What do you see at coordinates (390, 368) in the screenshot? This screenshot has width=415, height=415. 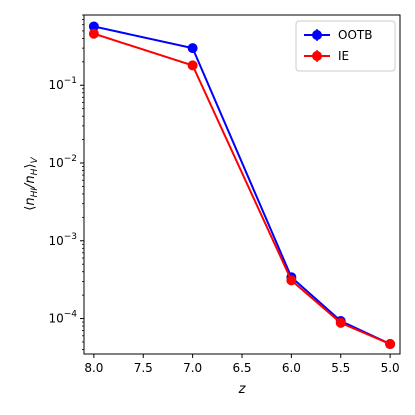 I see `x-tick-label: 5.0` at bounding box center [390, 368].